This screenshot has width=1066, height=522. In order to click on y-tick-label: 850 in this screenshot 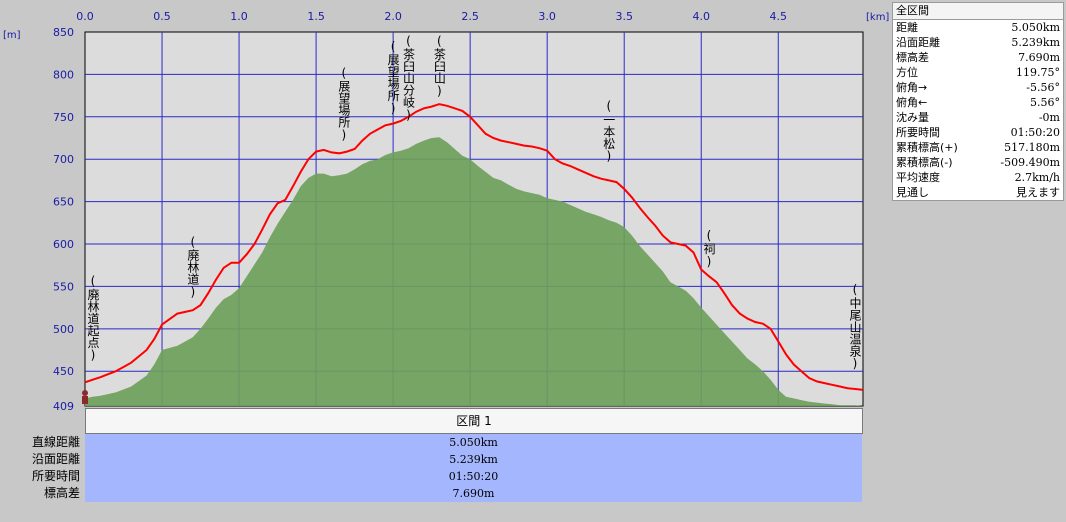, I will do `click(63, 32)`.